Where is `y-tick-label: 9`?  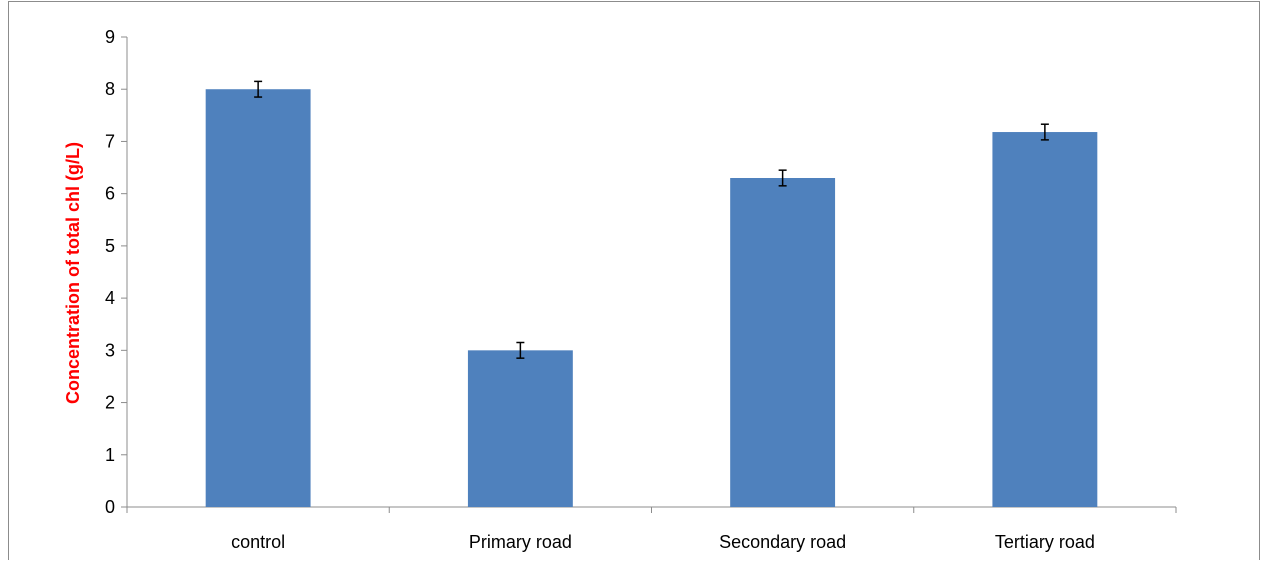
y-tick-label: 9 is located at coordinates (110, 37).